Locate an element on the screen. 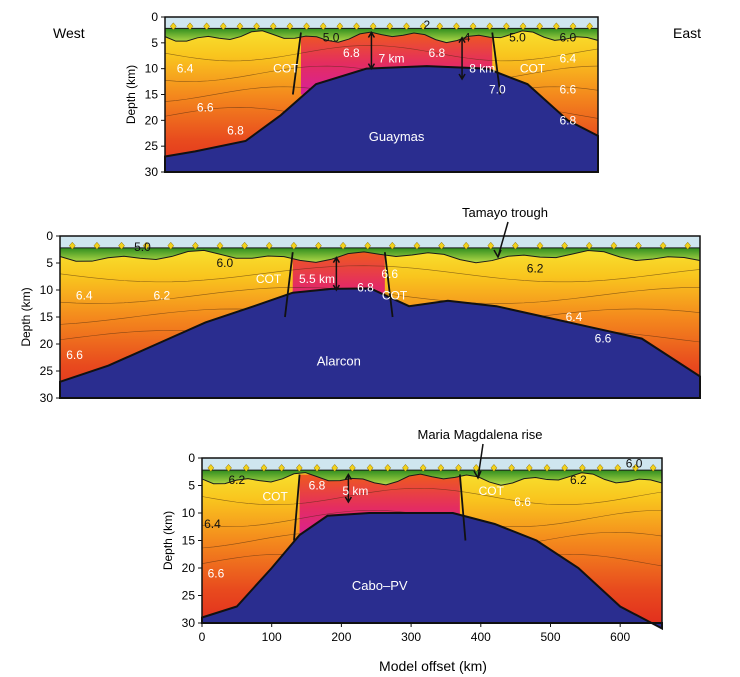  velocity-contour is located at coordinates (432, 496).